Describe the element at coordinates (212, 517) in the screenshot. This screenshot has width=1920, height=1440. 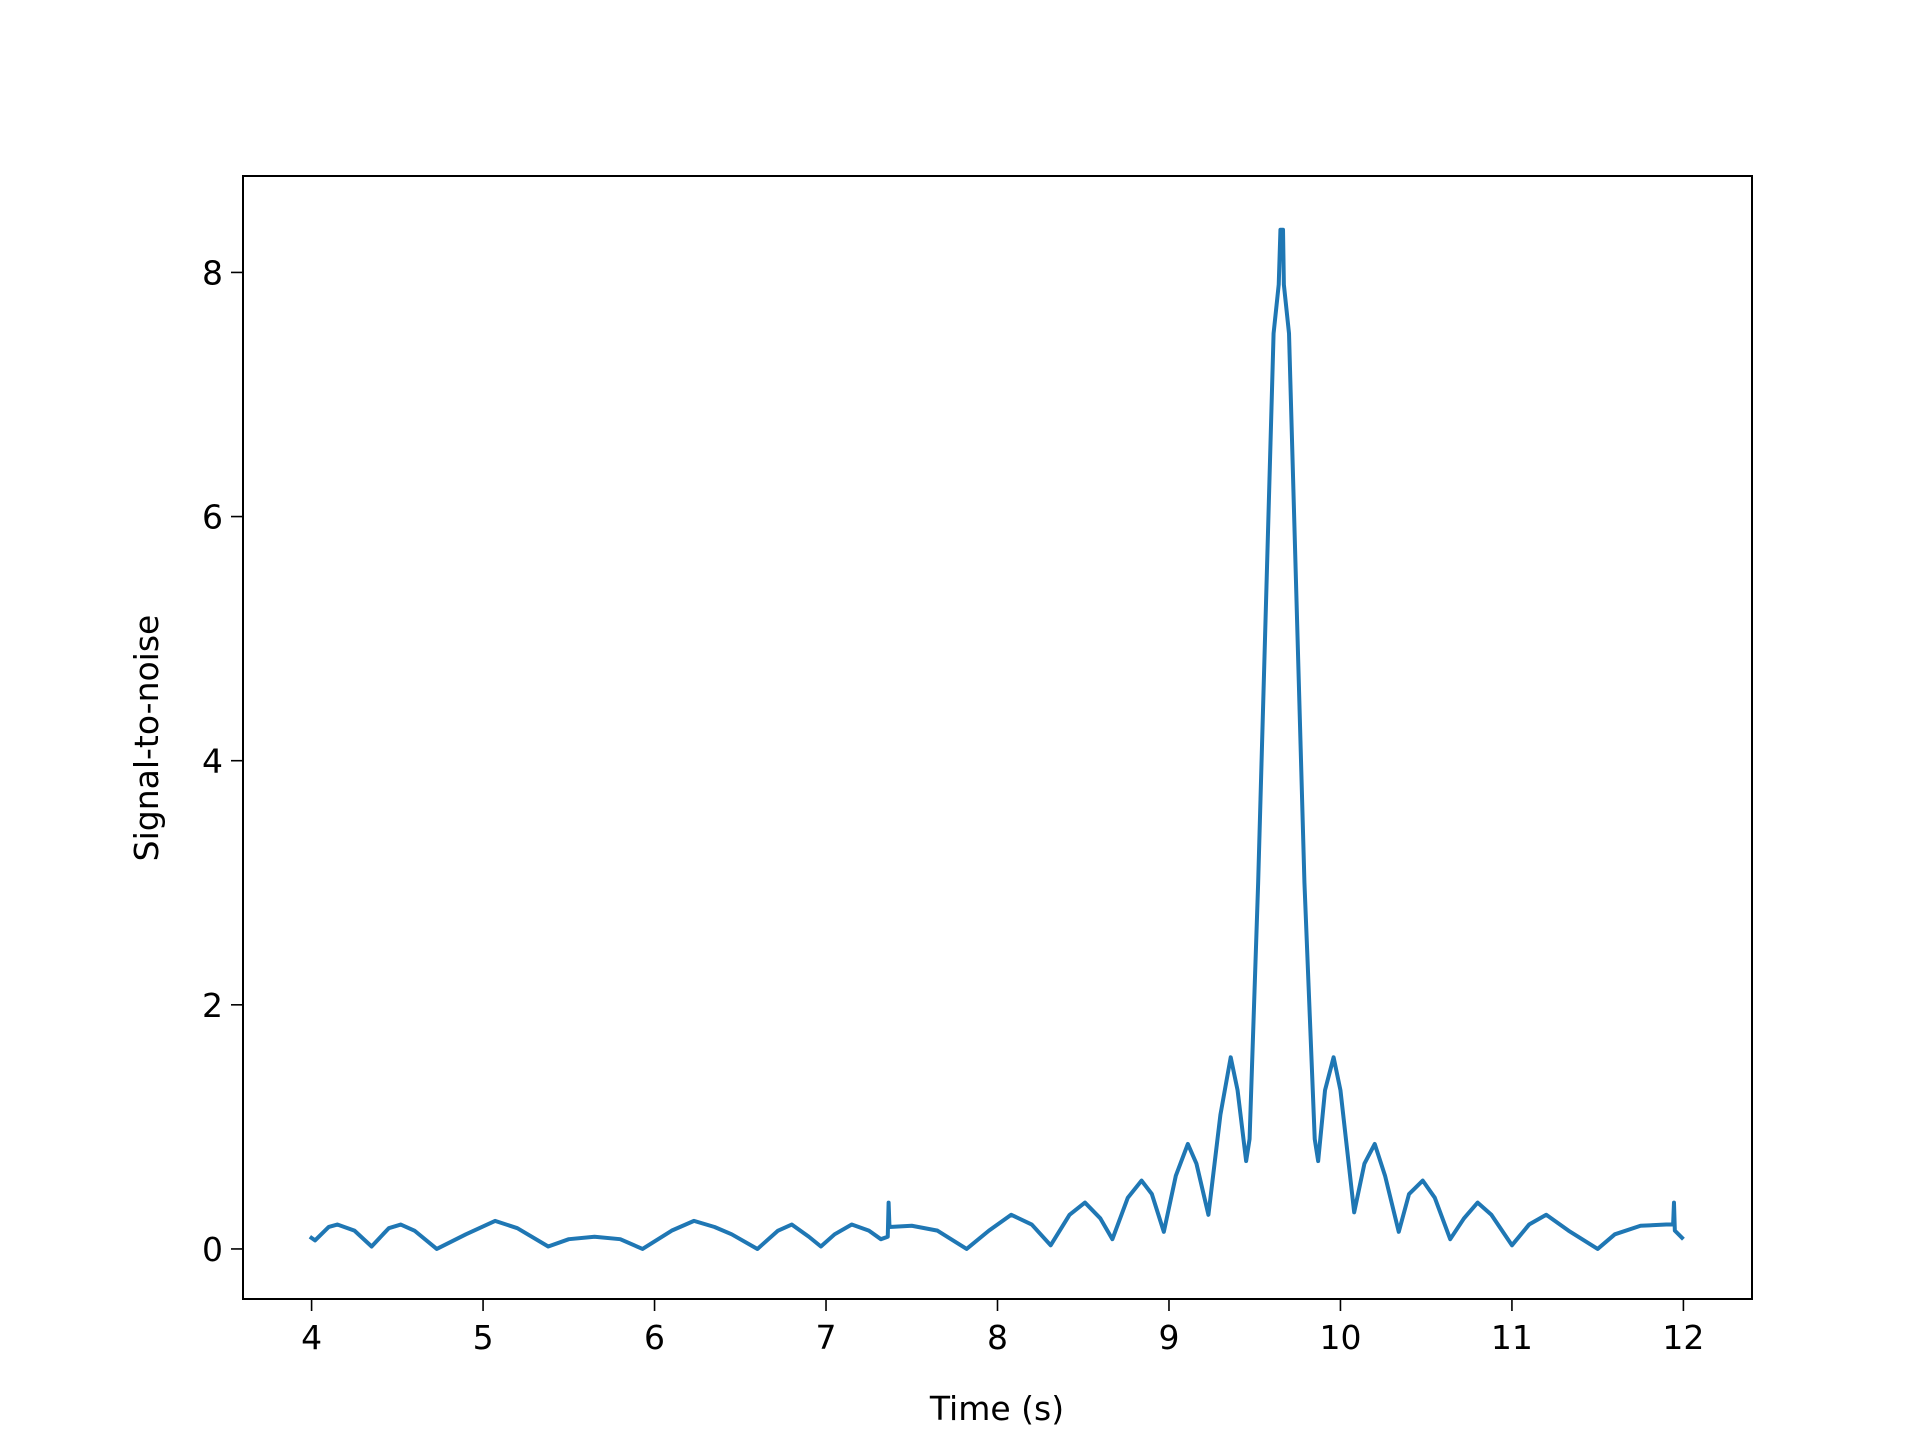
I see `y-tick-label: 6` at that location.